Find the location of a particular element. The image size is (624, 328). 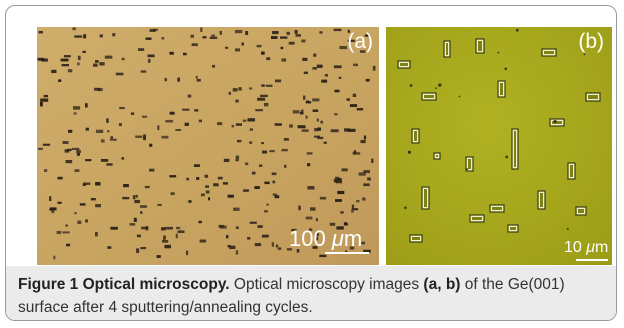

caption-label: Figure 1 Optical microscopy. is located at coordinates (124, 284).